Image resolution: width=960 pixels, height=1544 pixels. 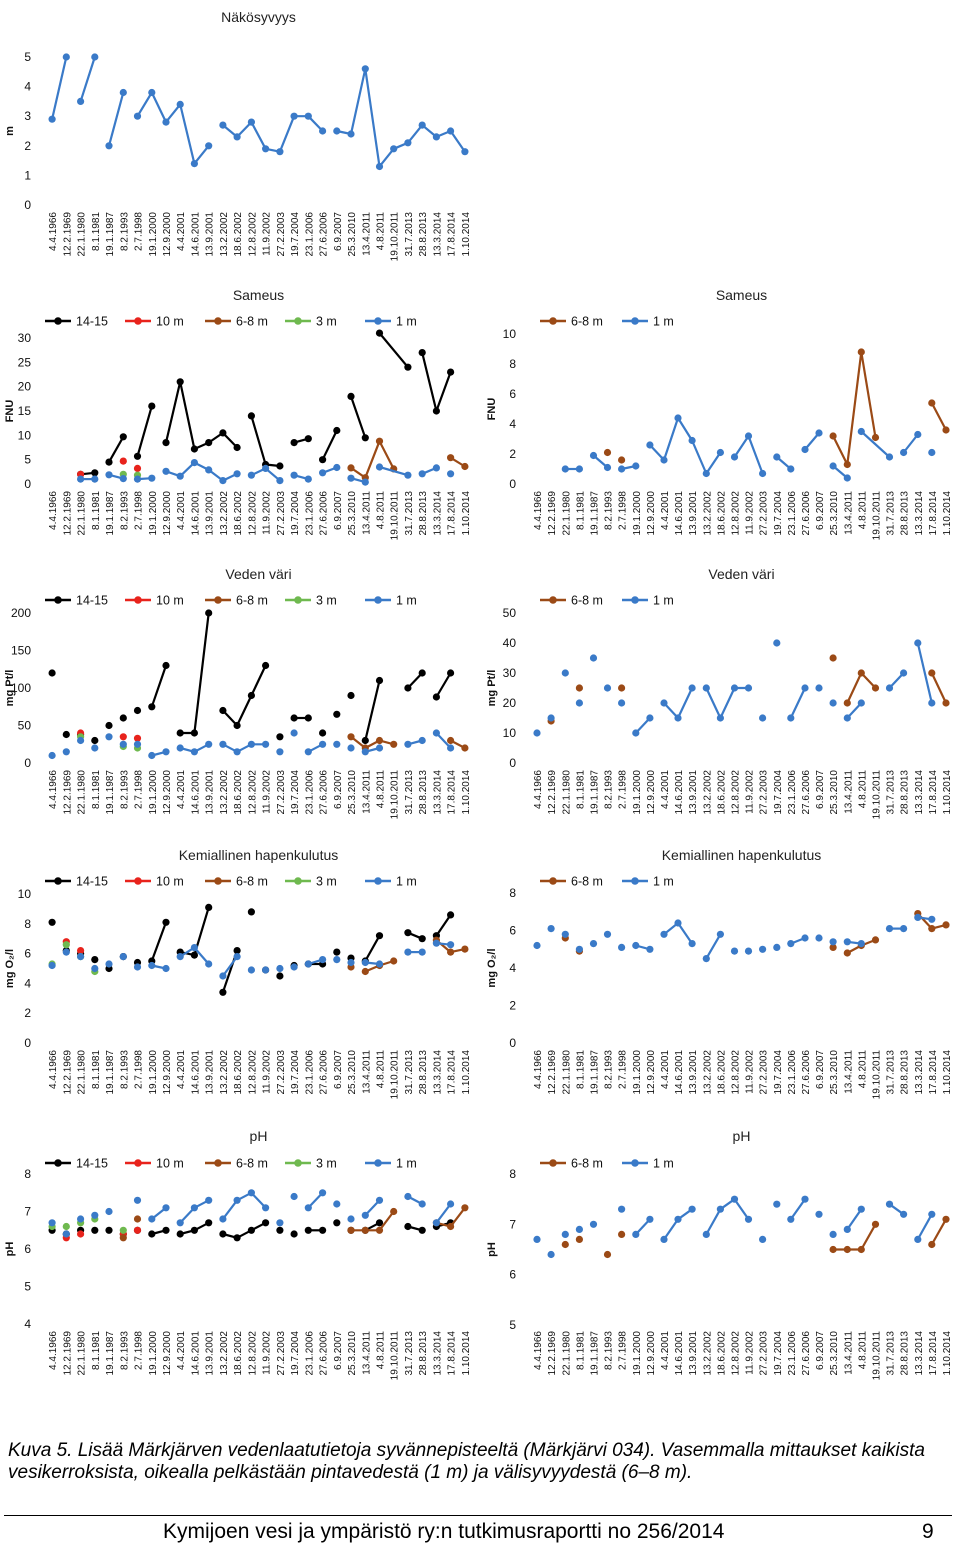 I want to click on x-tick-label: 12.2.1969, so click(x=552, y=1072).